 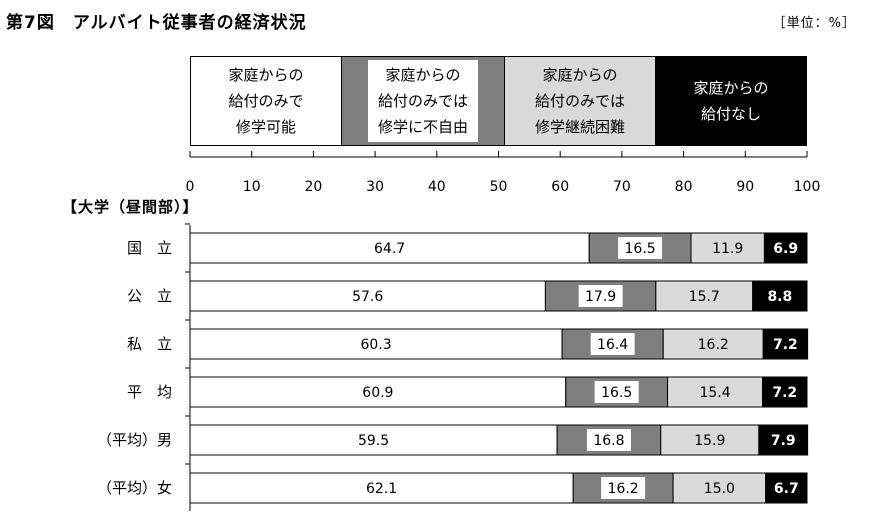 What do you see at coordinates (375, 187) in the screenshot?
I see `x-tick-label: 30` at bounding box center [375, 187].